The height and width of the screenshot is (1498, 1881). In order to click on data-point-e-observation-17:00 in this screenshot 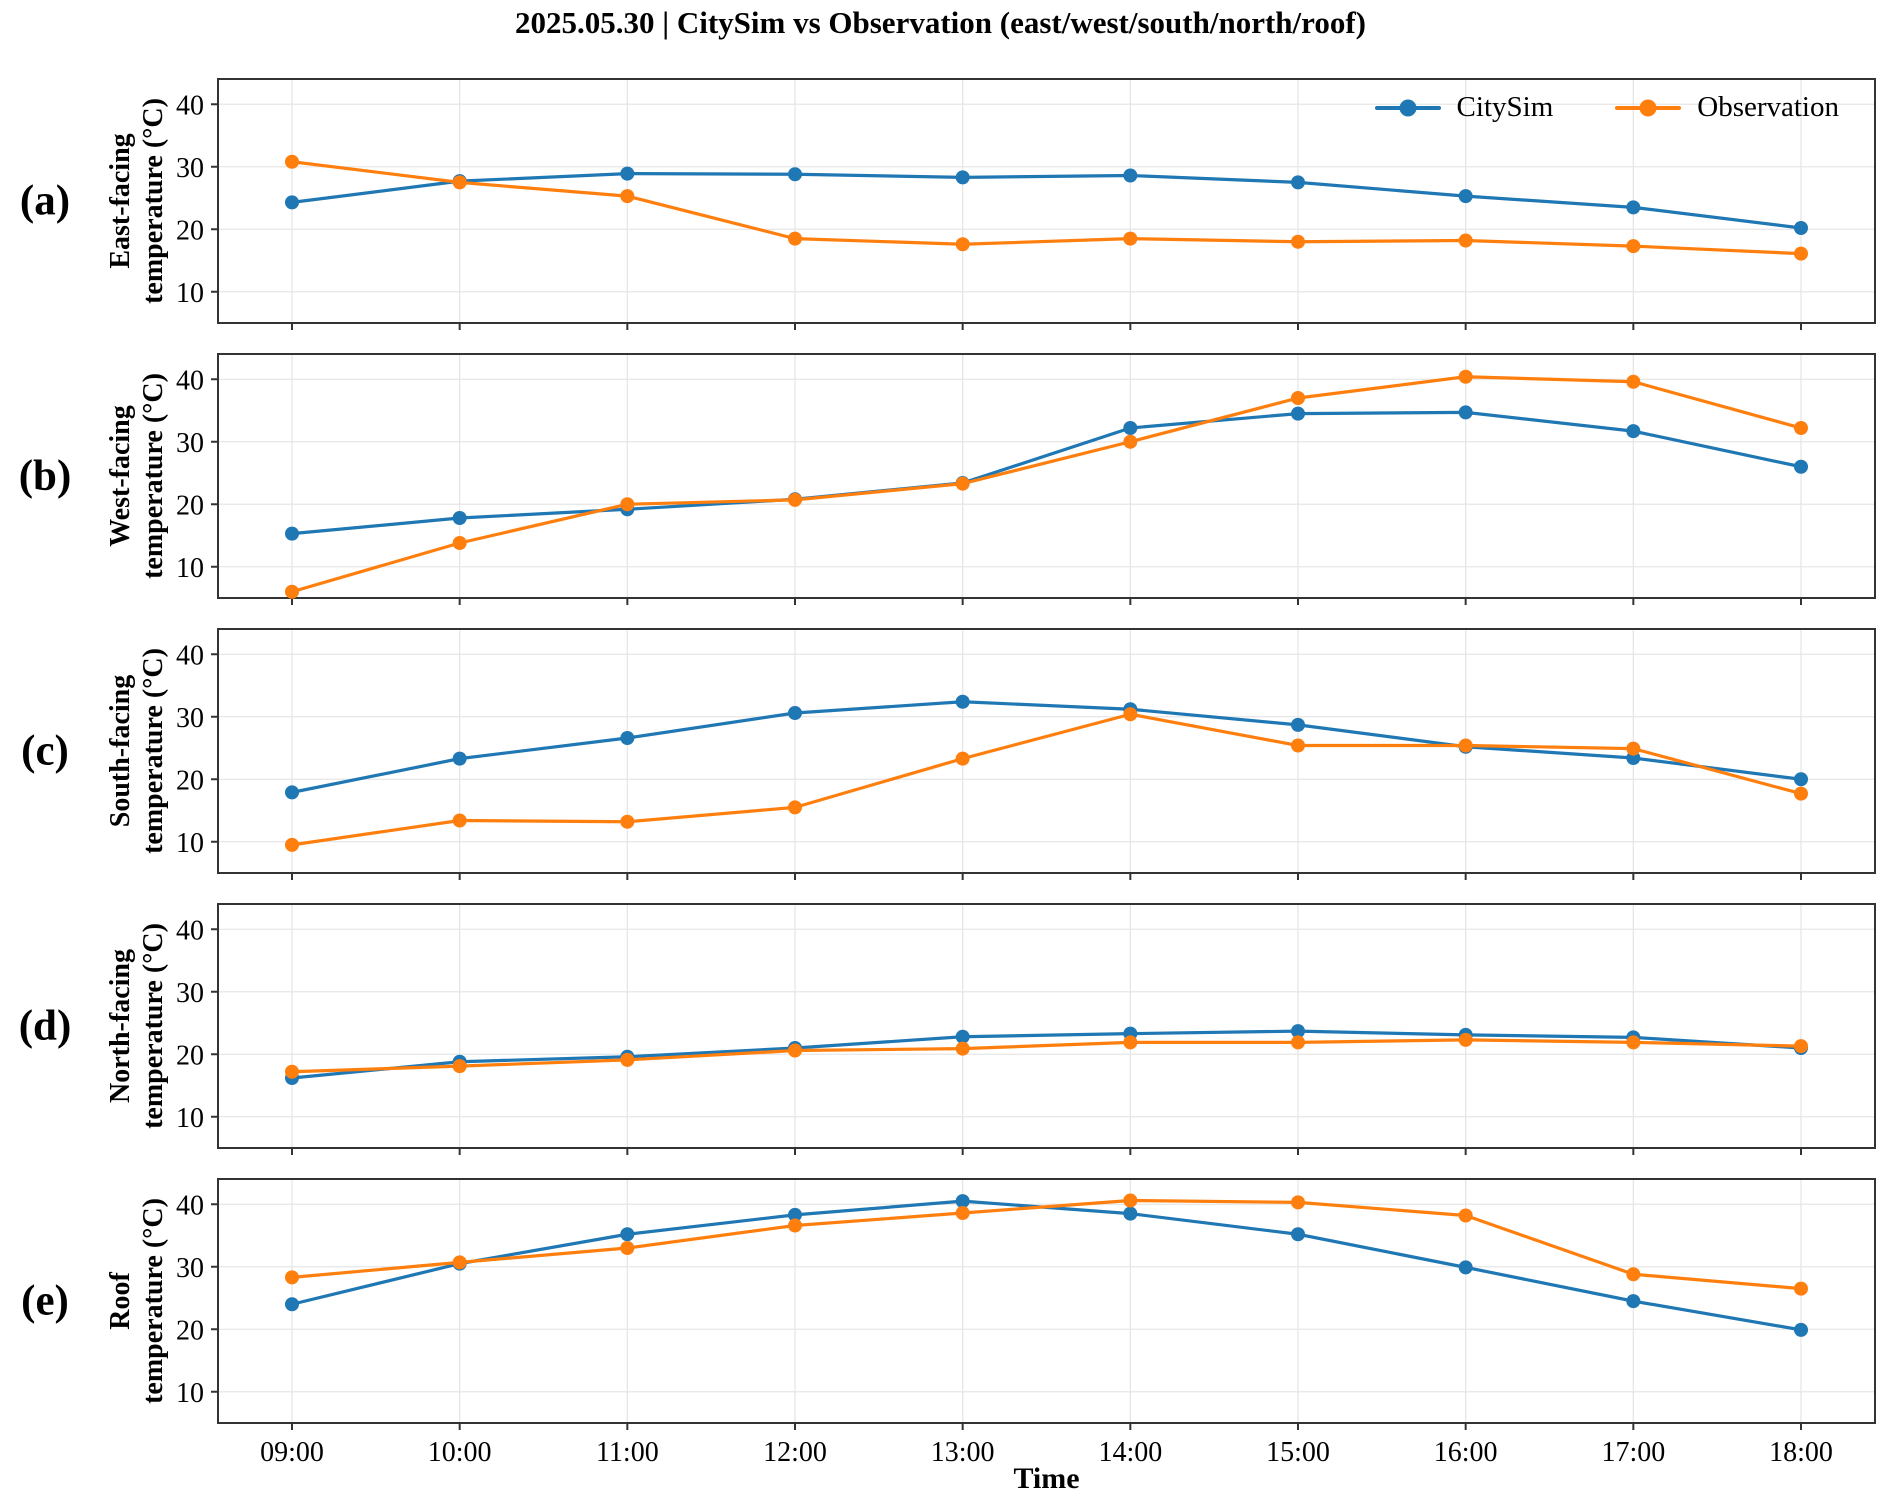, I will do `click(1633, 1274)`.